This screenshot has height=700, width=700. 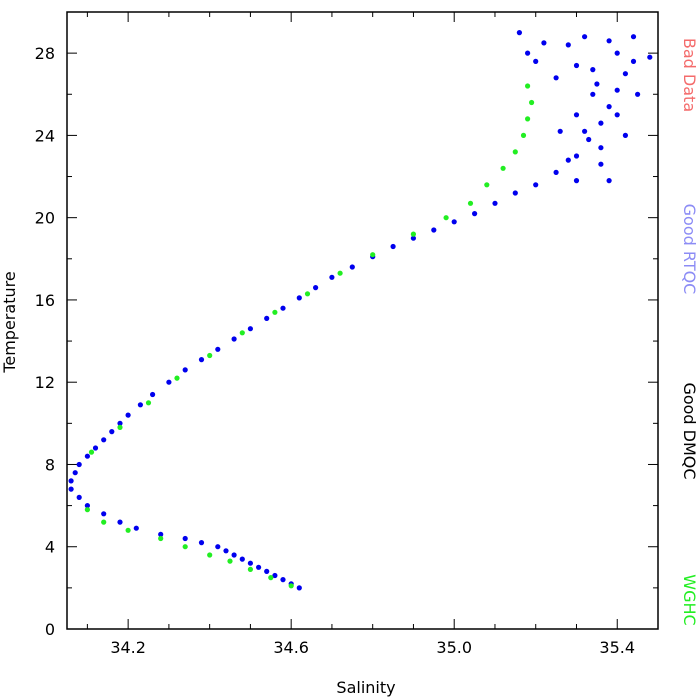 I want to click on x-tick-label: 34.6, so click(x=291, y=647).